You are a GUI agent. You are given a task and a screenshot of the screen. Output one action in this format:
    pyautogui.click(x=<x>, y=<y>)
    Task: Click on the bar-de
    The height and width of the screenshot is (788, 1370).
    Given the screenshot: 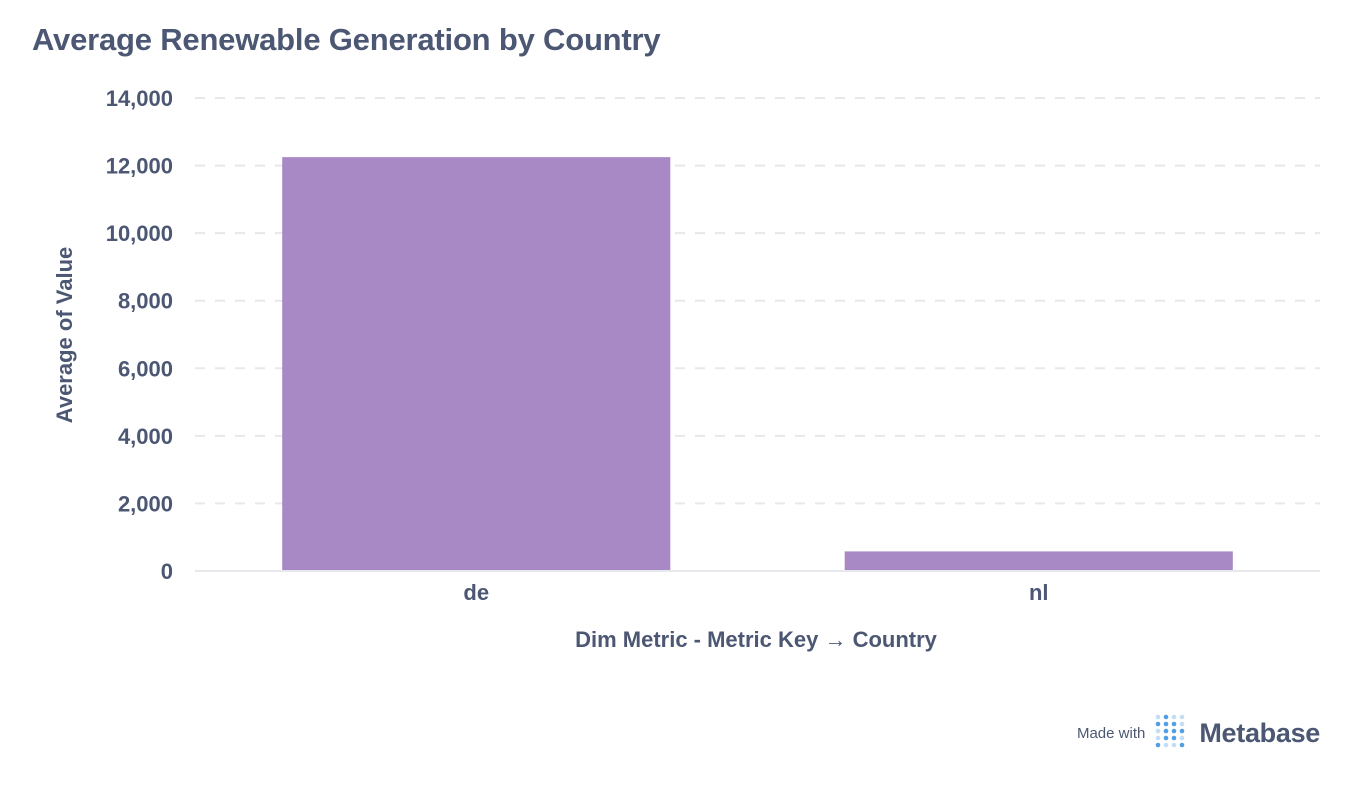 What is the action you would take?
    pyautogui.click(x=476, y=364)
    